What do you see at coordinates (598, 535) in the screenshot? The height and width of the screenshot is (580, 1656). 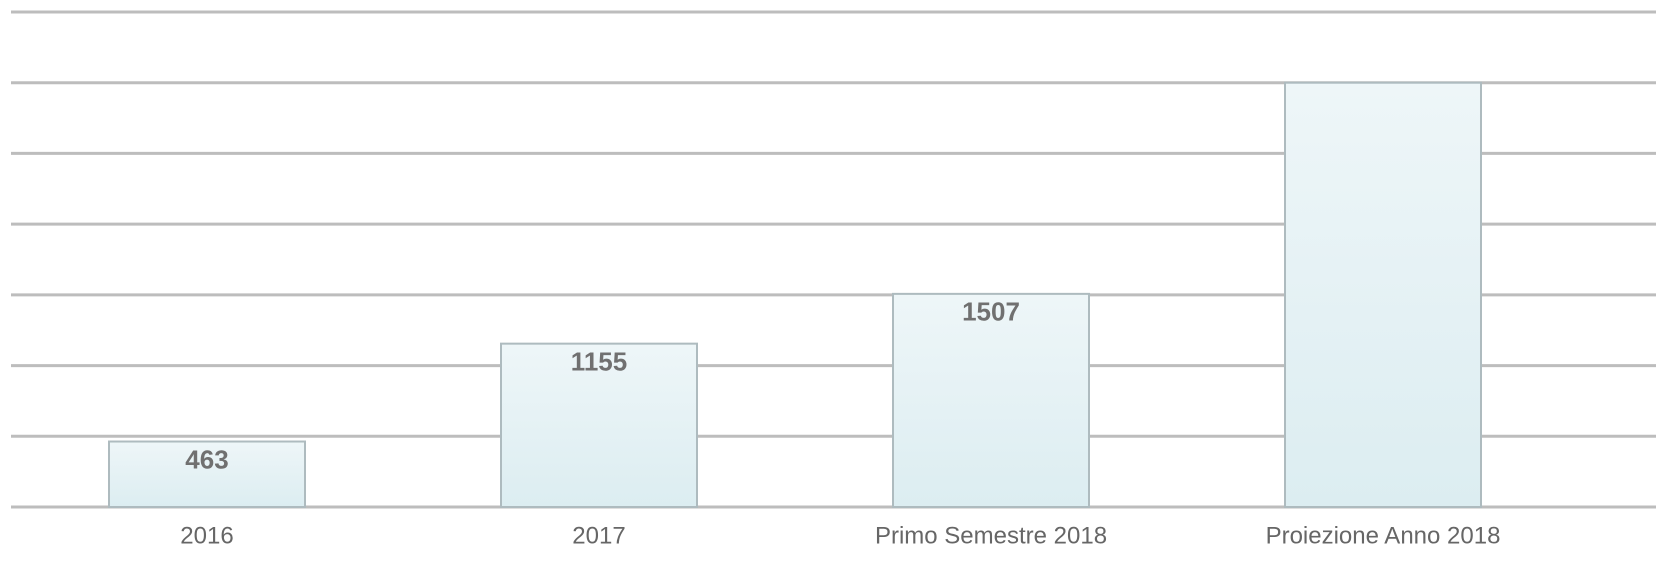 I see `x-tick-label: 2017` at bounding box center [598, 535].